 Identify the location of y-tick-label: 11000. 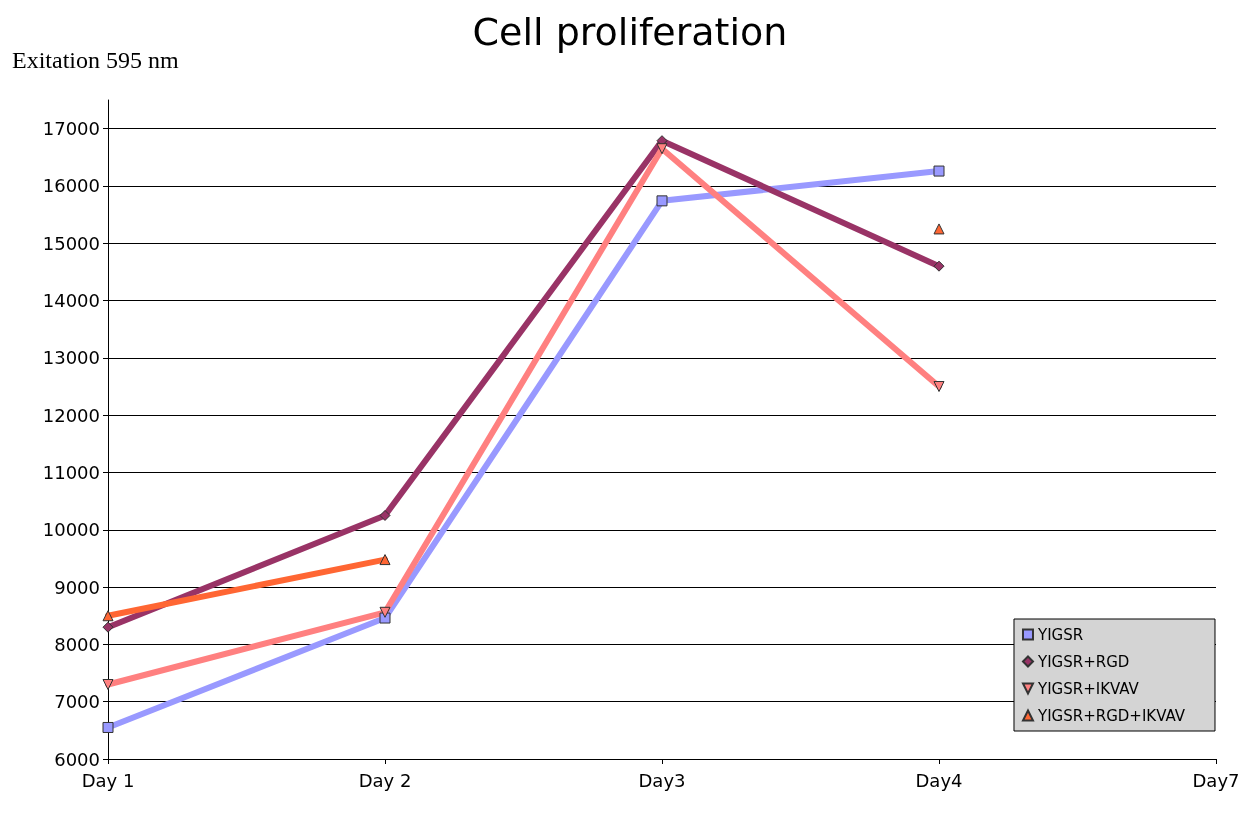
(71, 472).